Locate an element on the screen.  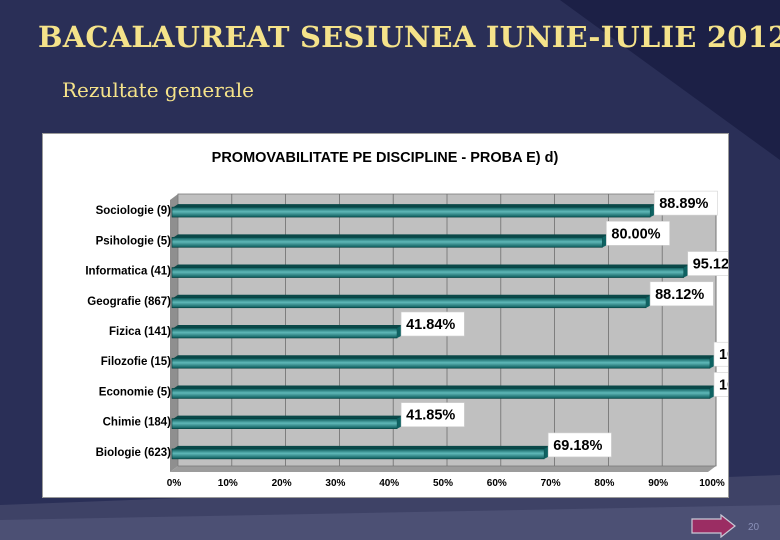
category-label: Fizica (141) is located at coordinates (140, 332).